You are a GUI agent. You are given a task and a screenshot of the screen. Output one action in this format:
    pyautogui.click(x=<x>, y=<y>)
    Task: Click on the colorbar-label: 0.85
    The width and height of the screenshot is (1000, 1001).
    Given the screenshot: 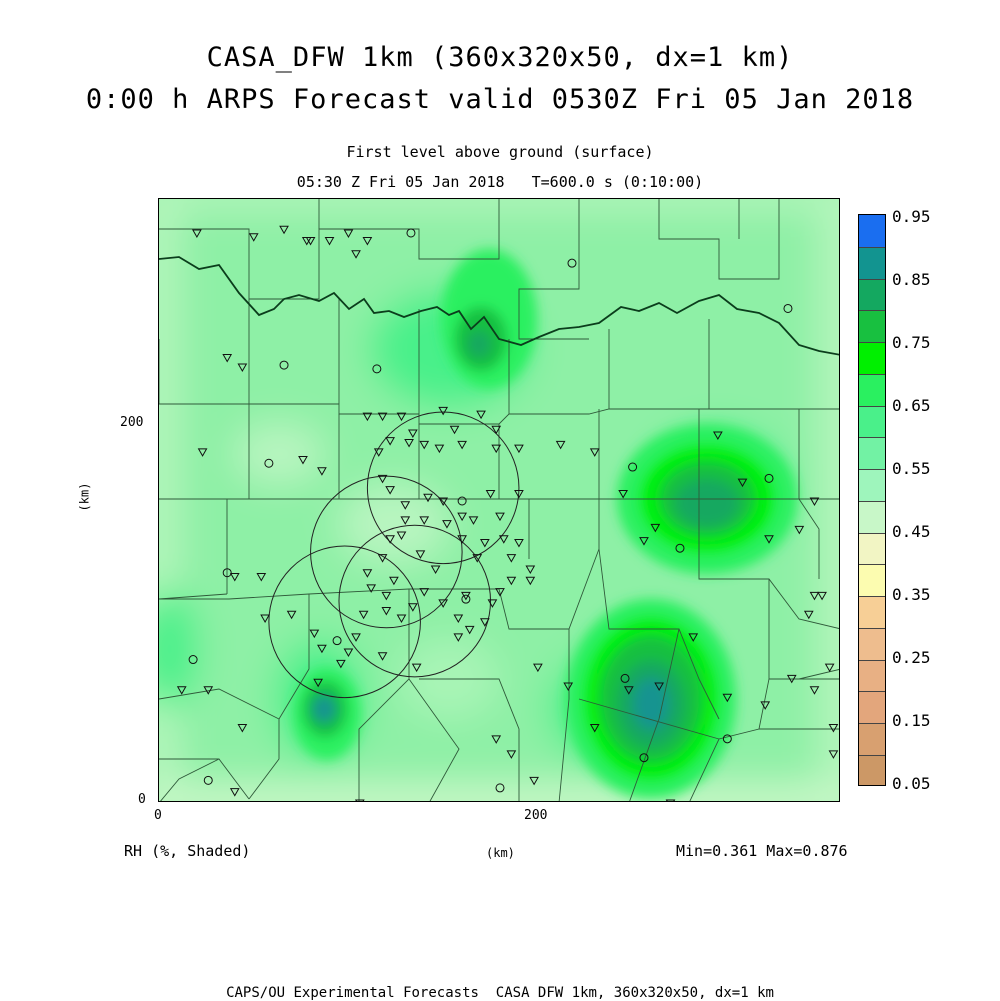 What is the action you would take?
    pyautogui.click(x=911, y=279)
    